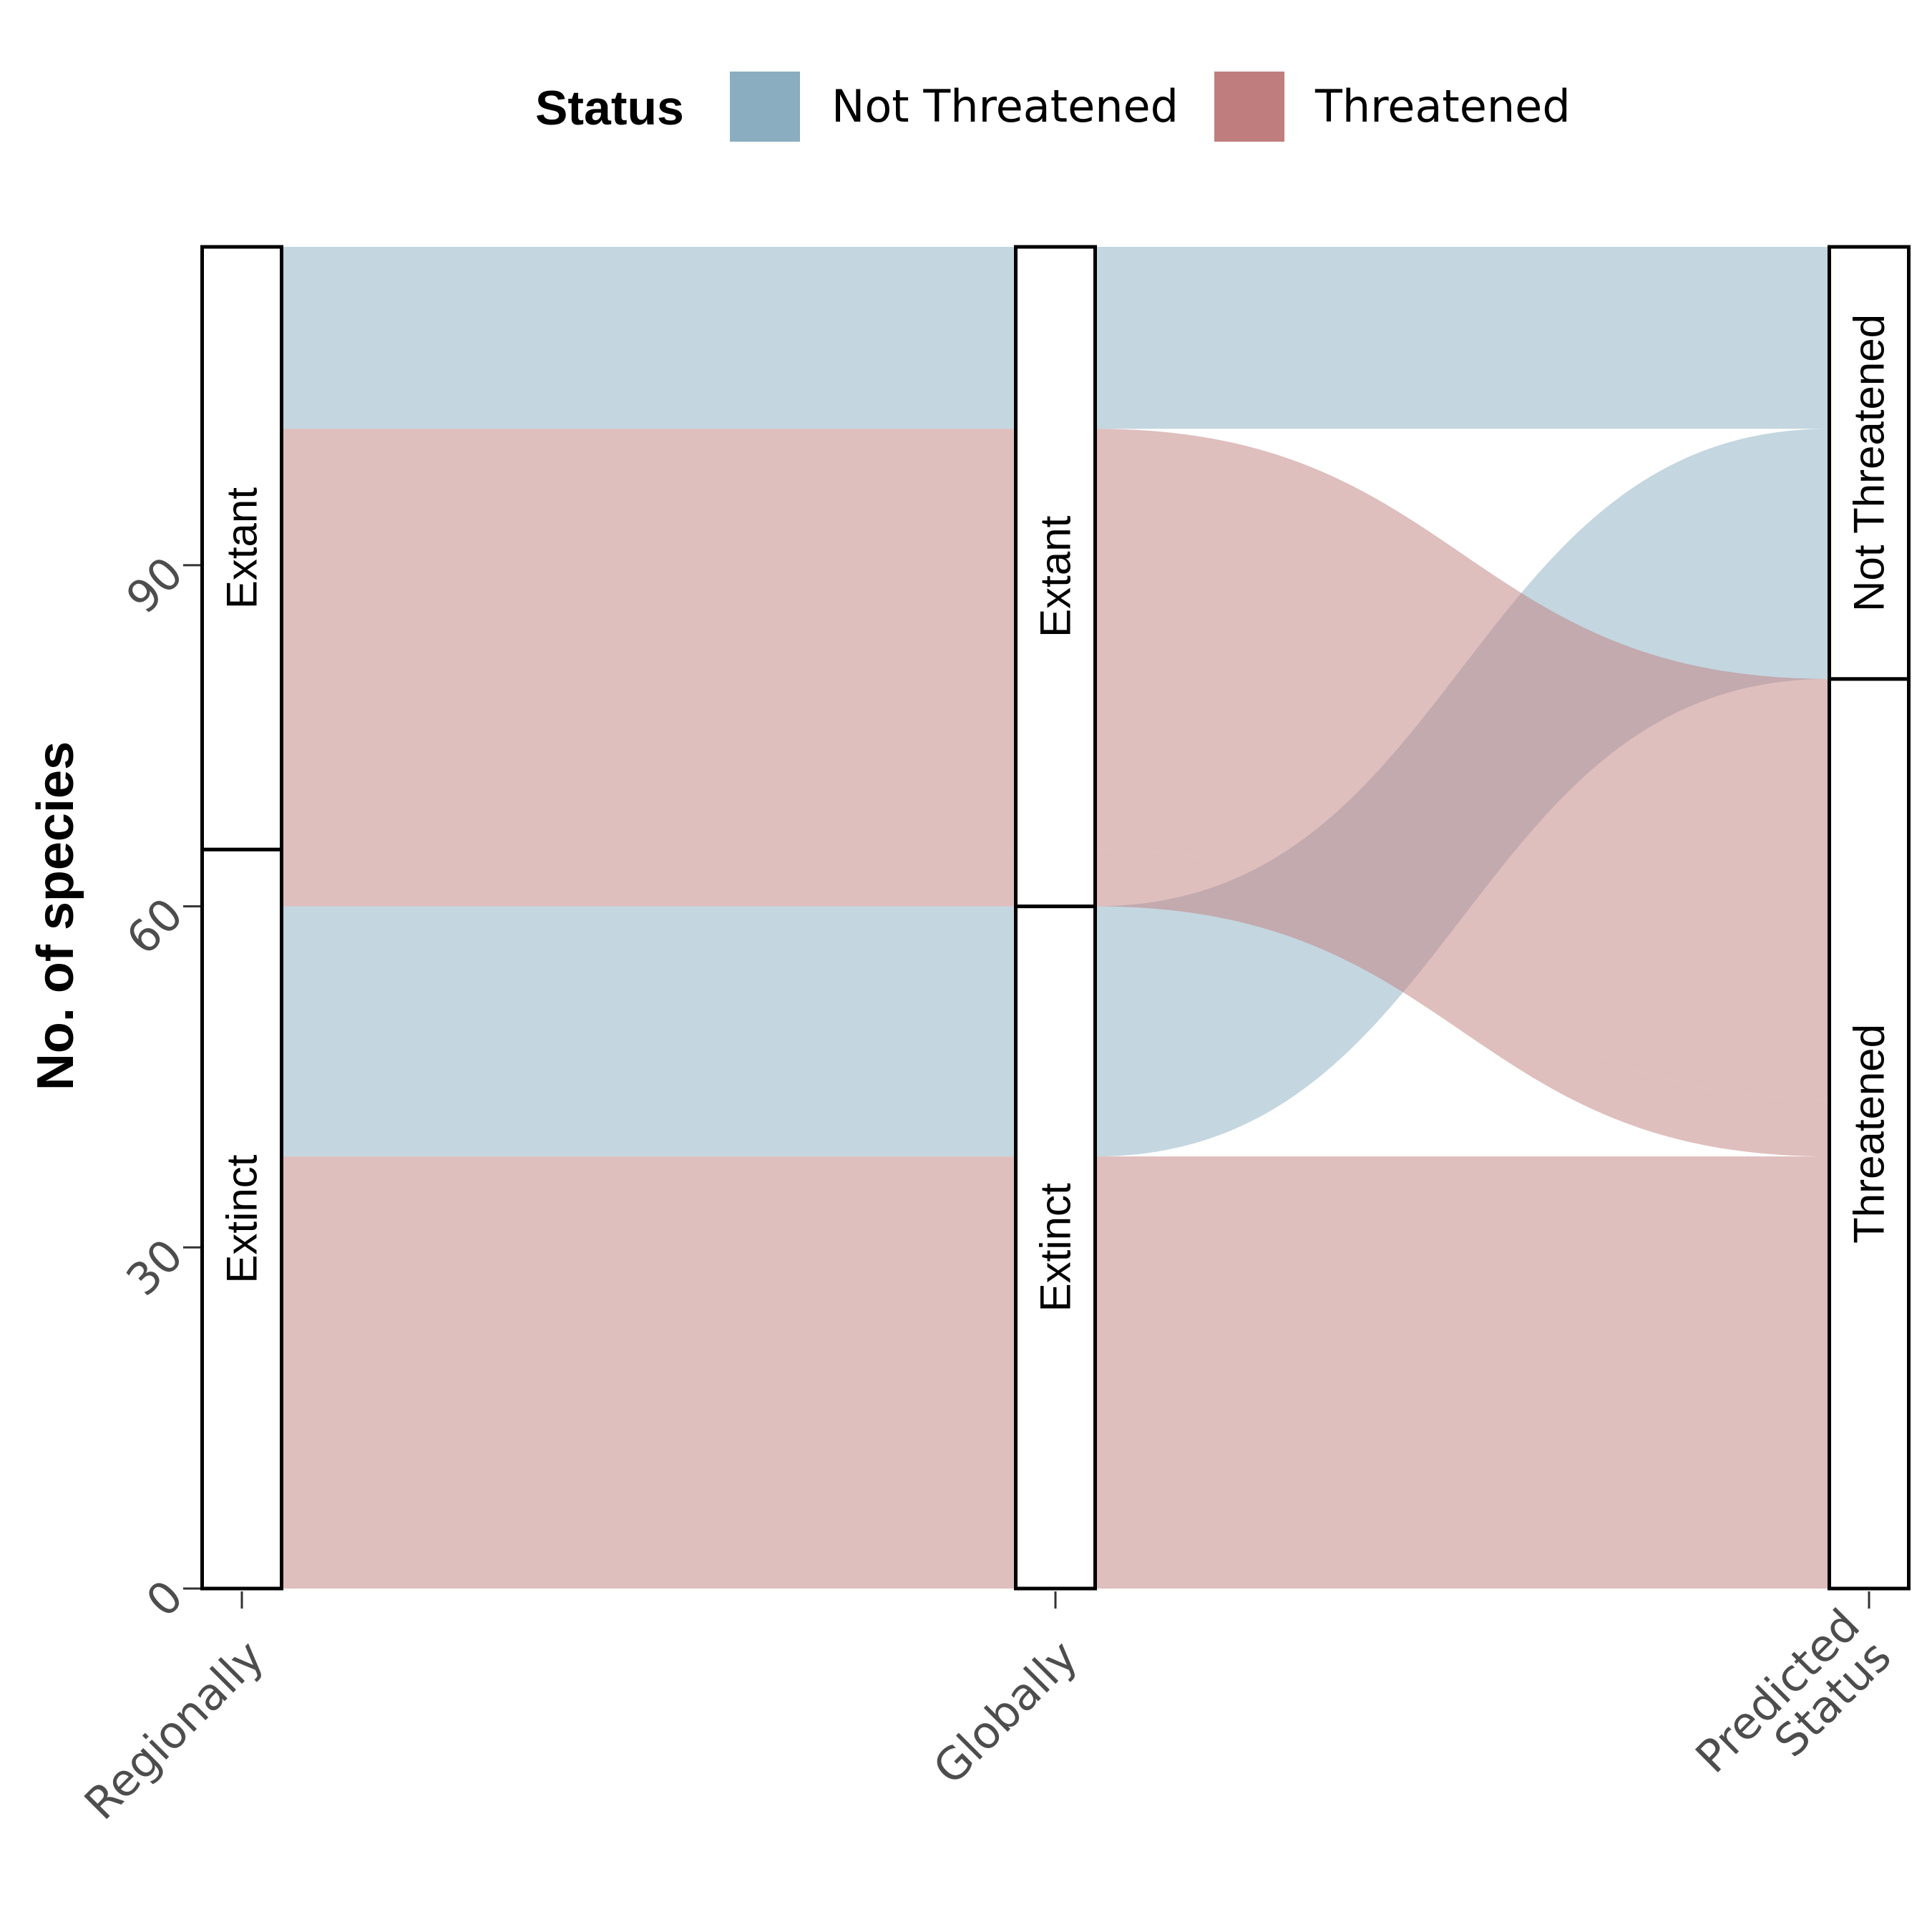  What do you see at coordinates (154, 1267) in the screenshot?
I see `y-tick-label-30: 30` at bounding box center [154, 1267].